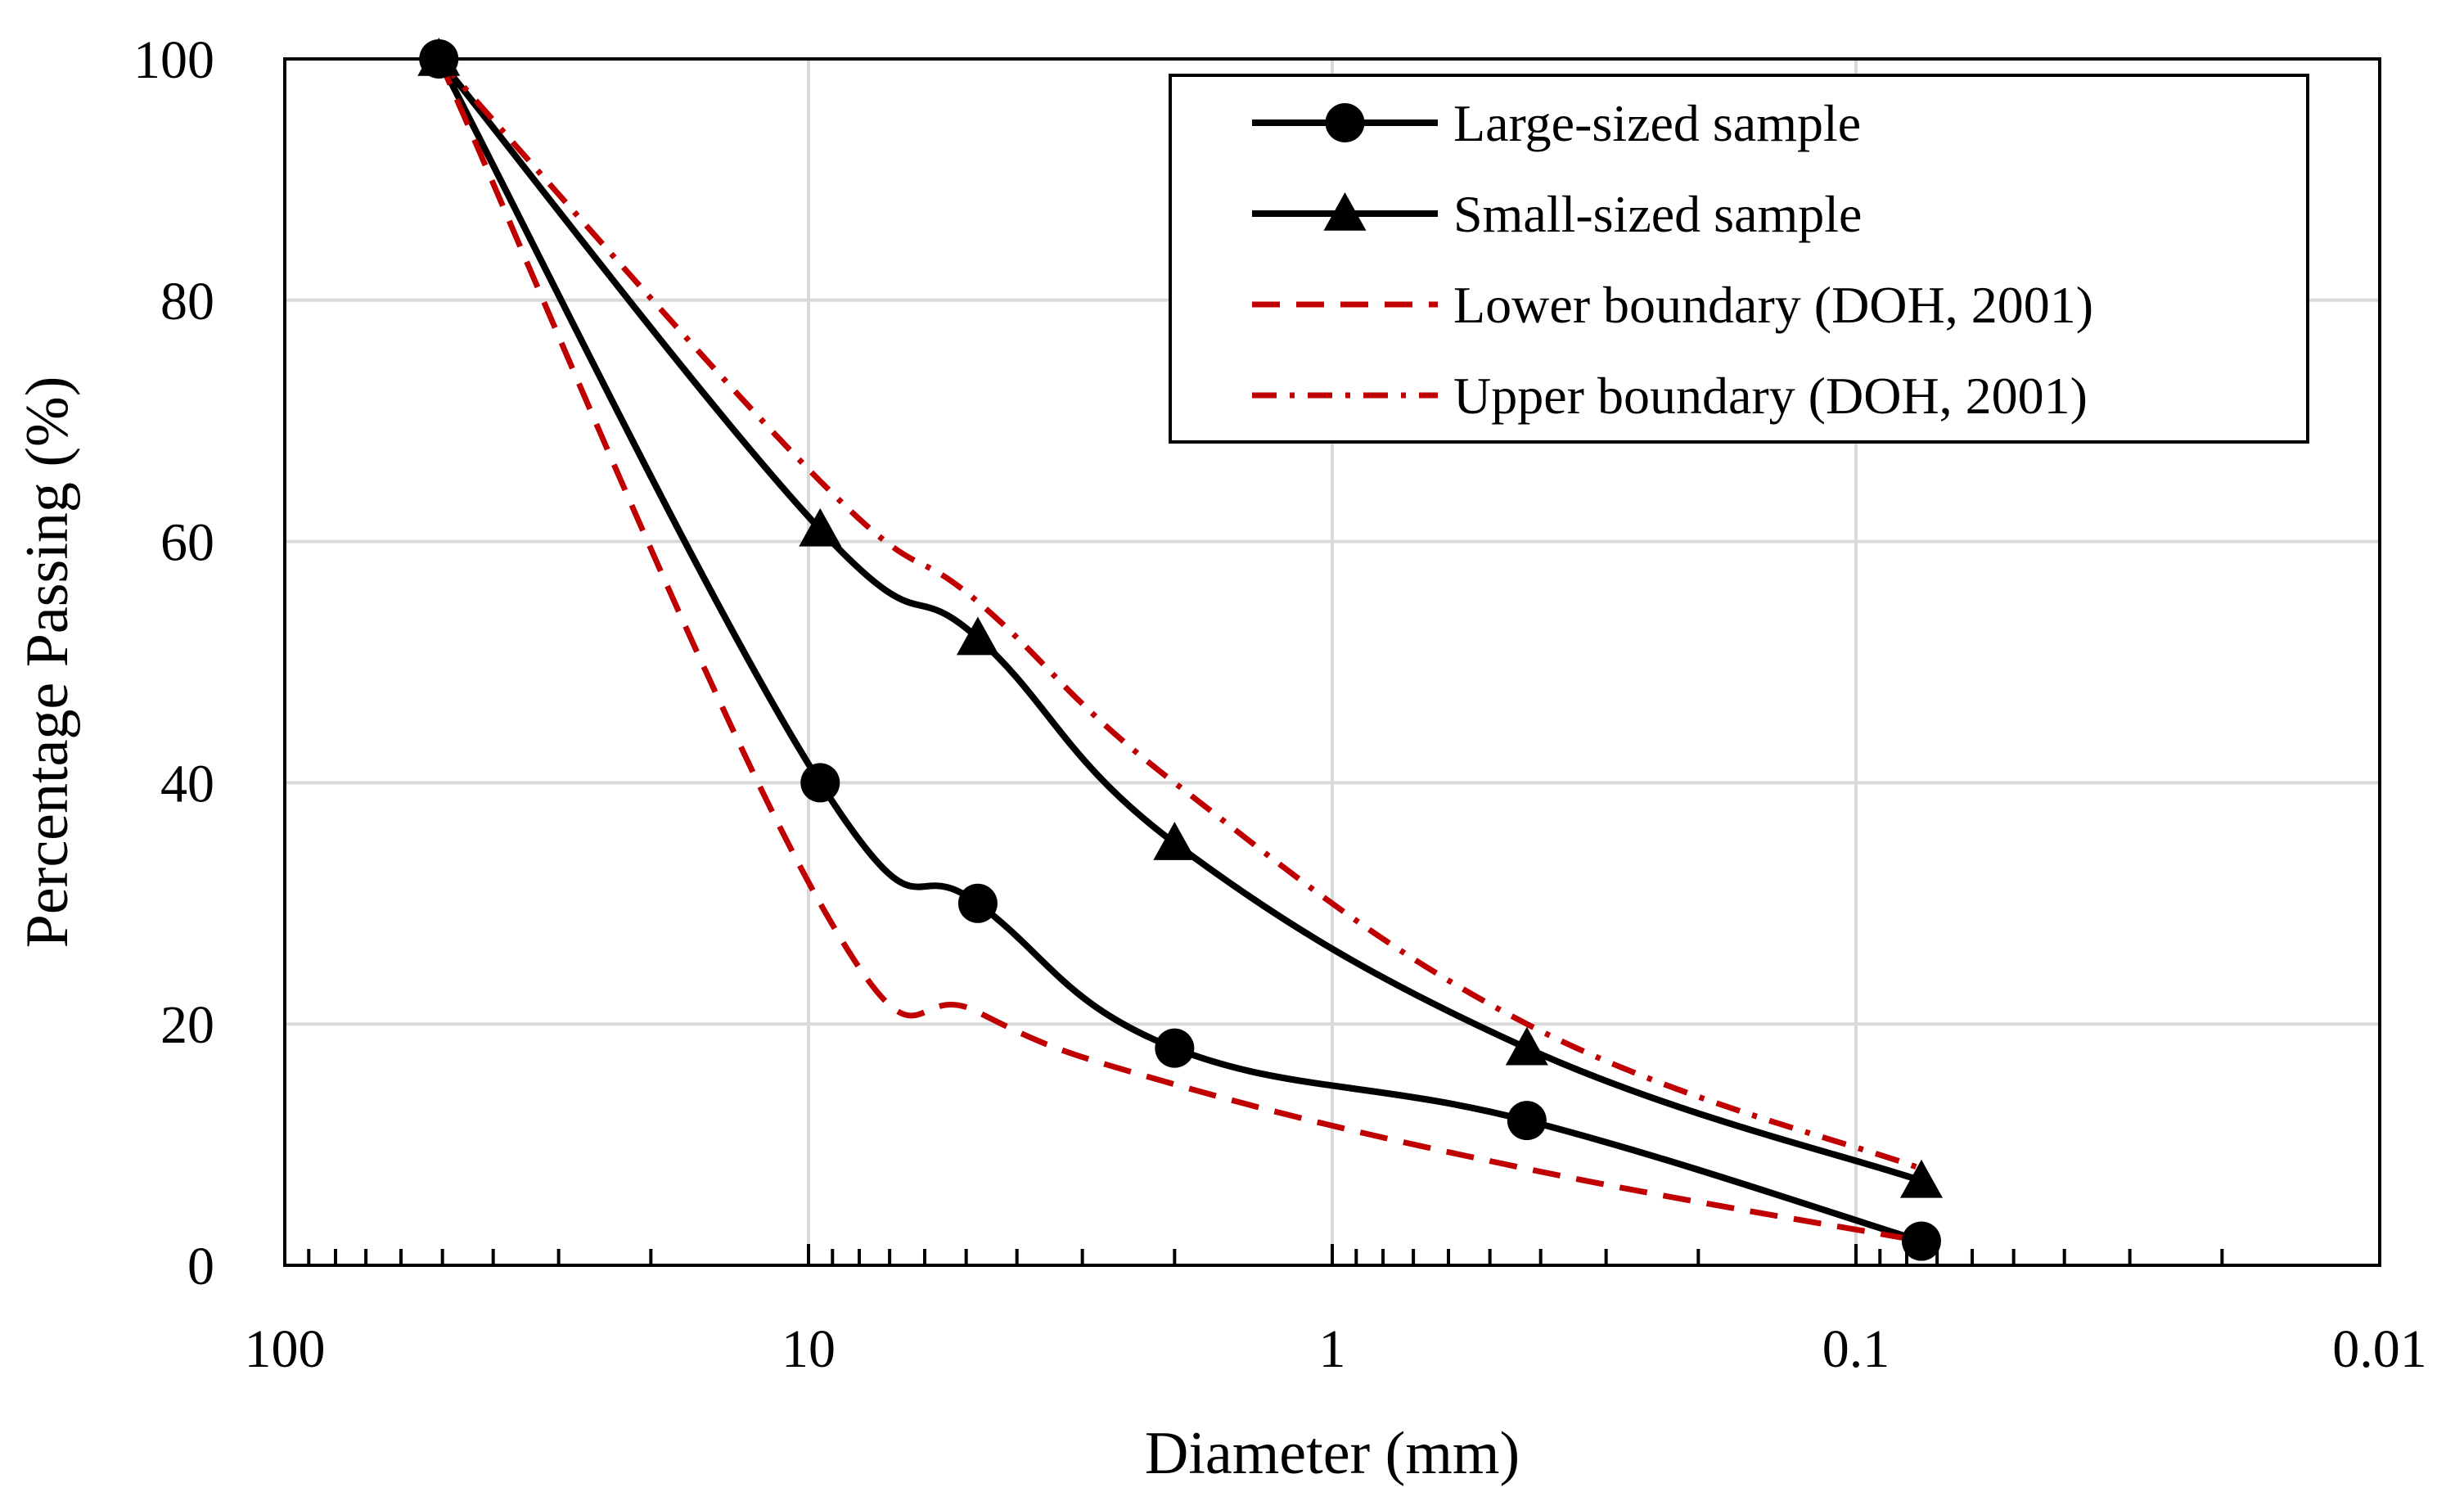 Image resolution: width=2464 pixels, height=1510 pixels. I want to click on x-axis-title: Diameter (mm), so click(1332, 1453).